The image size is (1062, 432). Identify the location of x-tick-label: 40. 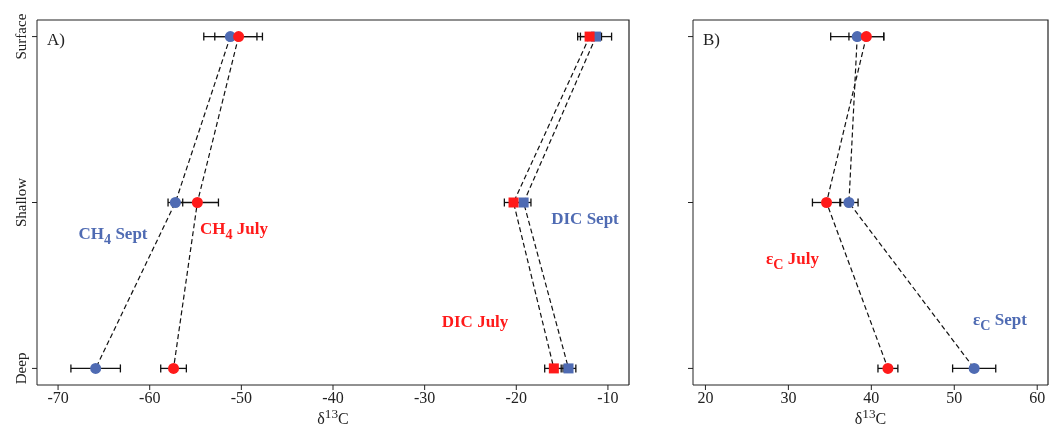
(871, 398).